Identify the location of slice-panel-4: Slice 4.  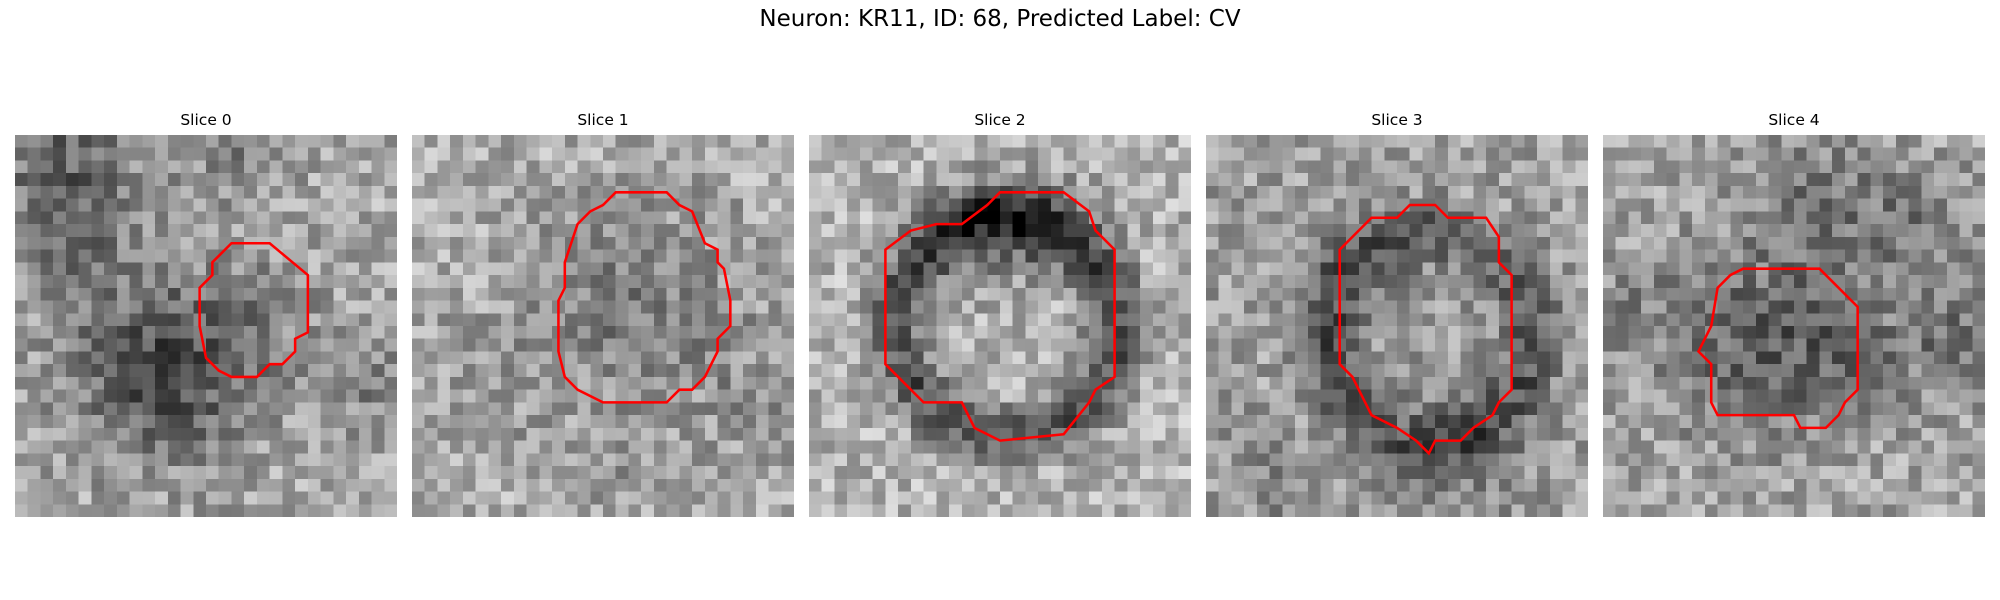
(1794, 312).